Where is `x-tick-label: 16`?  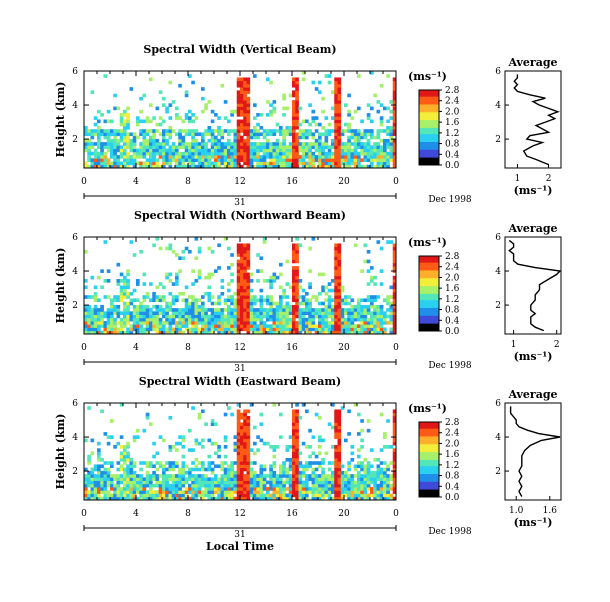 x-tick-label: 16 is located at coordinates (292, 348).